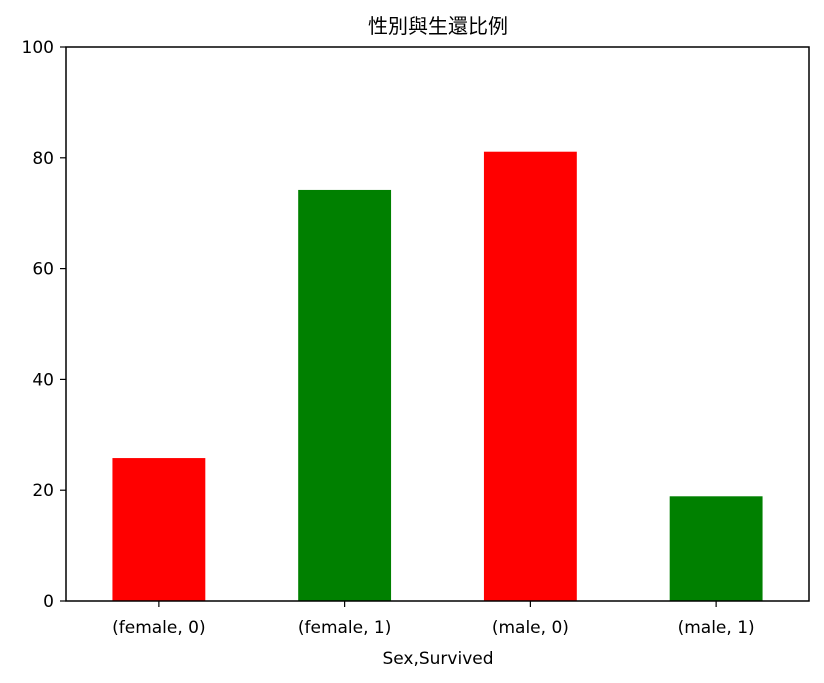 The width and height of the screenshot is (824, 683). Describe the element at coordinates (38, 48) in the screenshot. I see `y-tick-label-5: 100` at that location.